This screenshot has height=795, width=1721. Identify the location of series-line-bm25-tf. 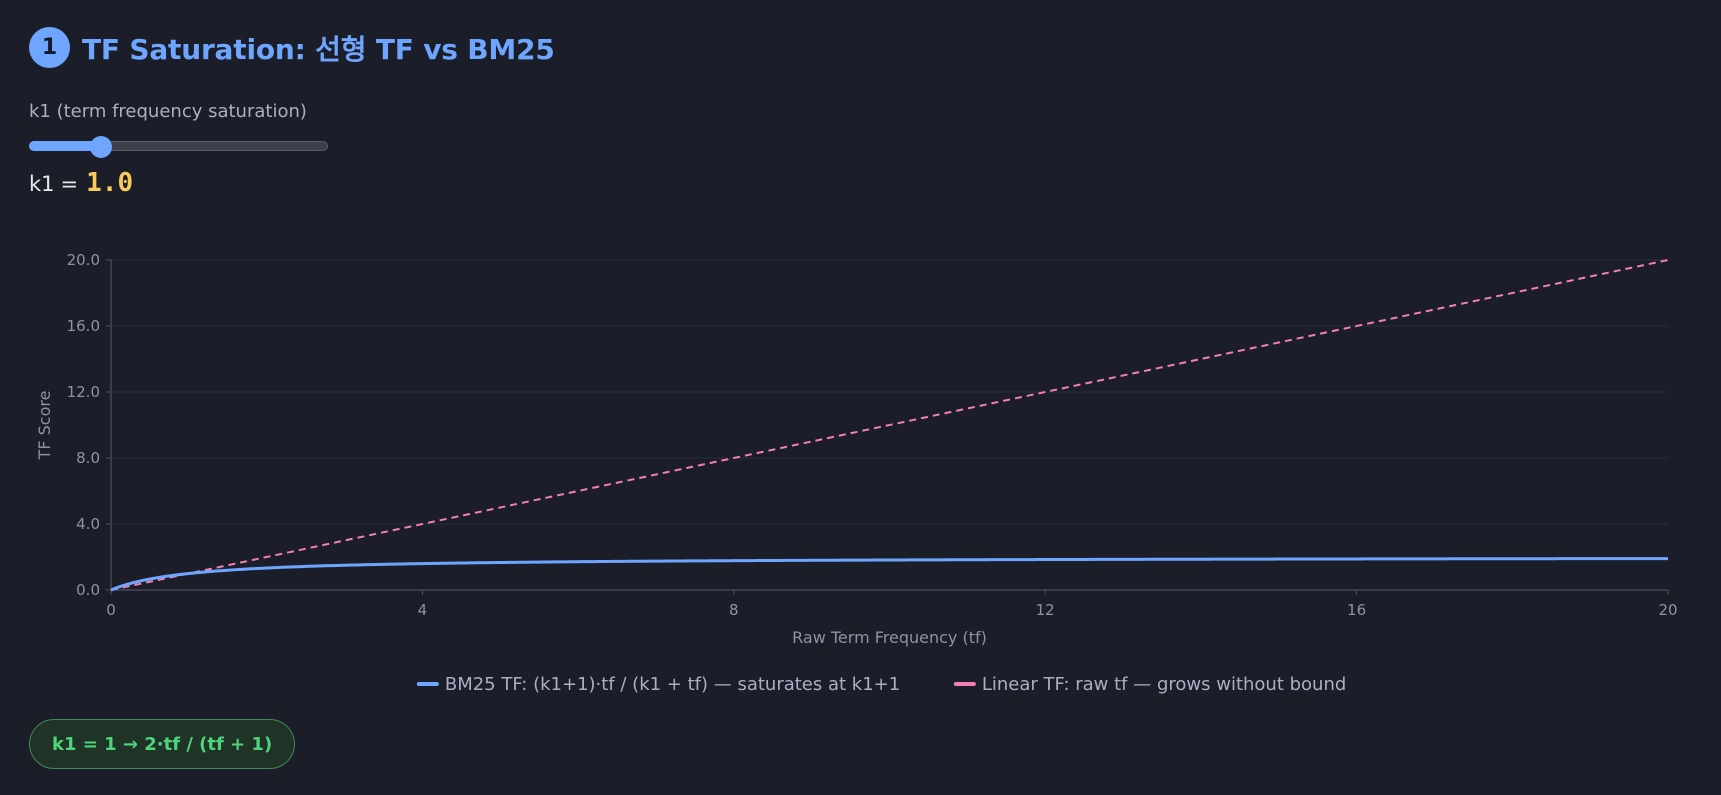
(889, 574).